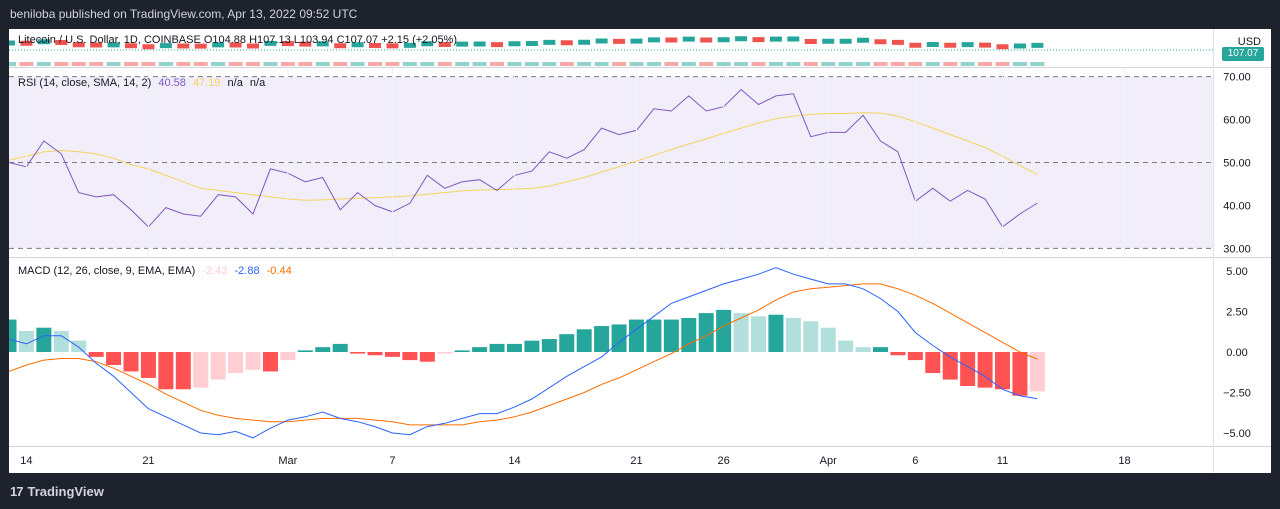 The height and width of the screenshot is (509, 1280). I want to click on rsi-tick-label: 40.00, so click(1237, 206).